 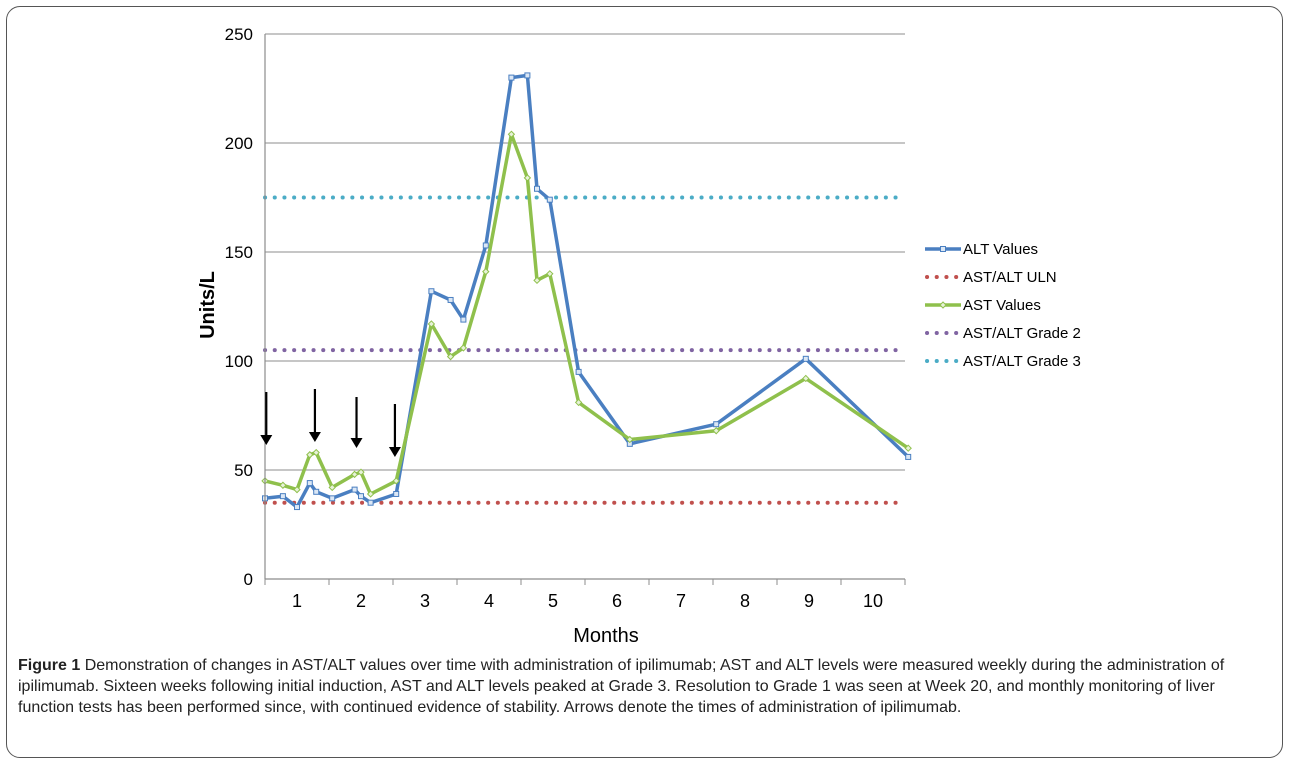 I want to click on administration-arrows, so click(x=330, y=423).